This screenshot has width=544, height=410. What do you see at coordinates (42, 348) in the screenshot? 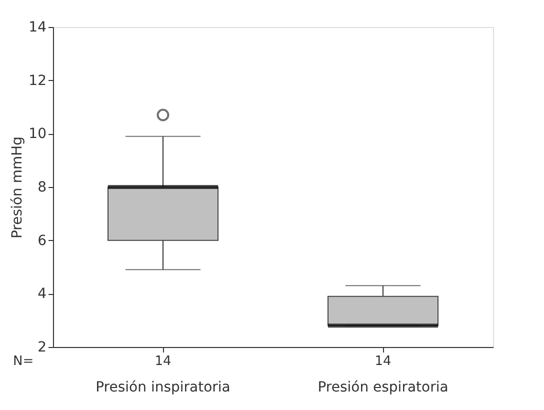
I see `y-tick-label: 2` at bounding box center [42, 348].